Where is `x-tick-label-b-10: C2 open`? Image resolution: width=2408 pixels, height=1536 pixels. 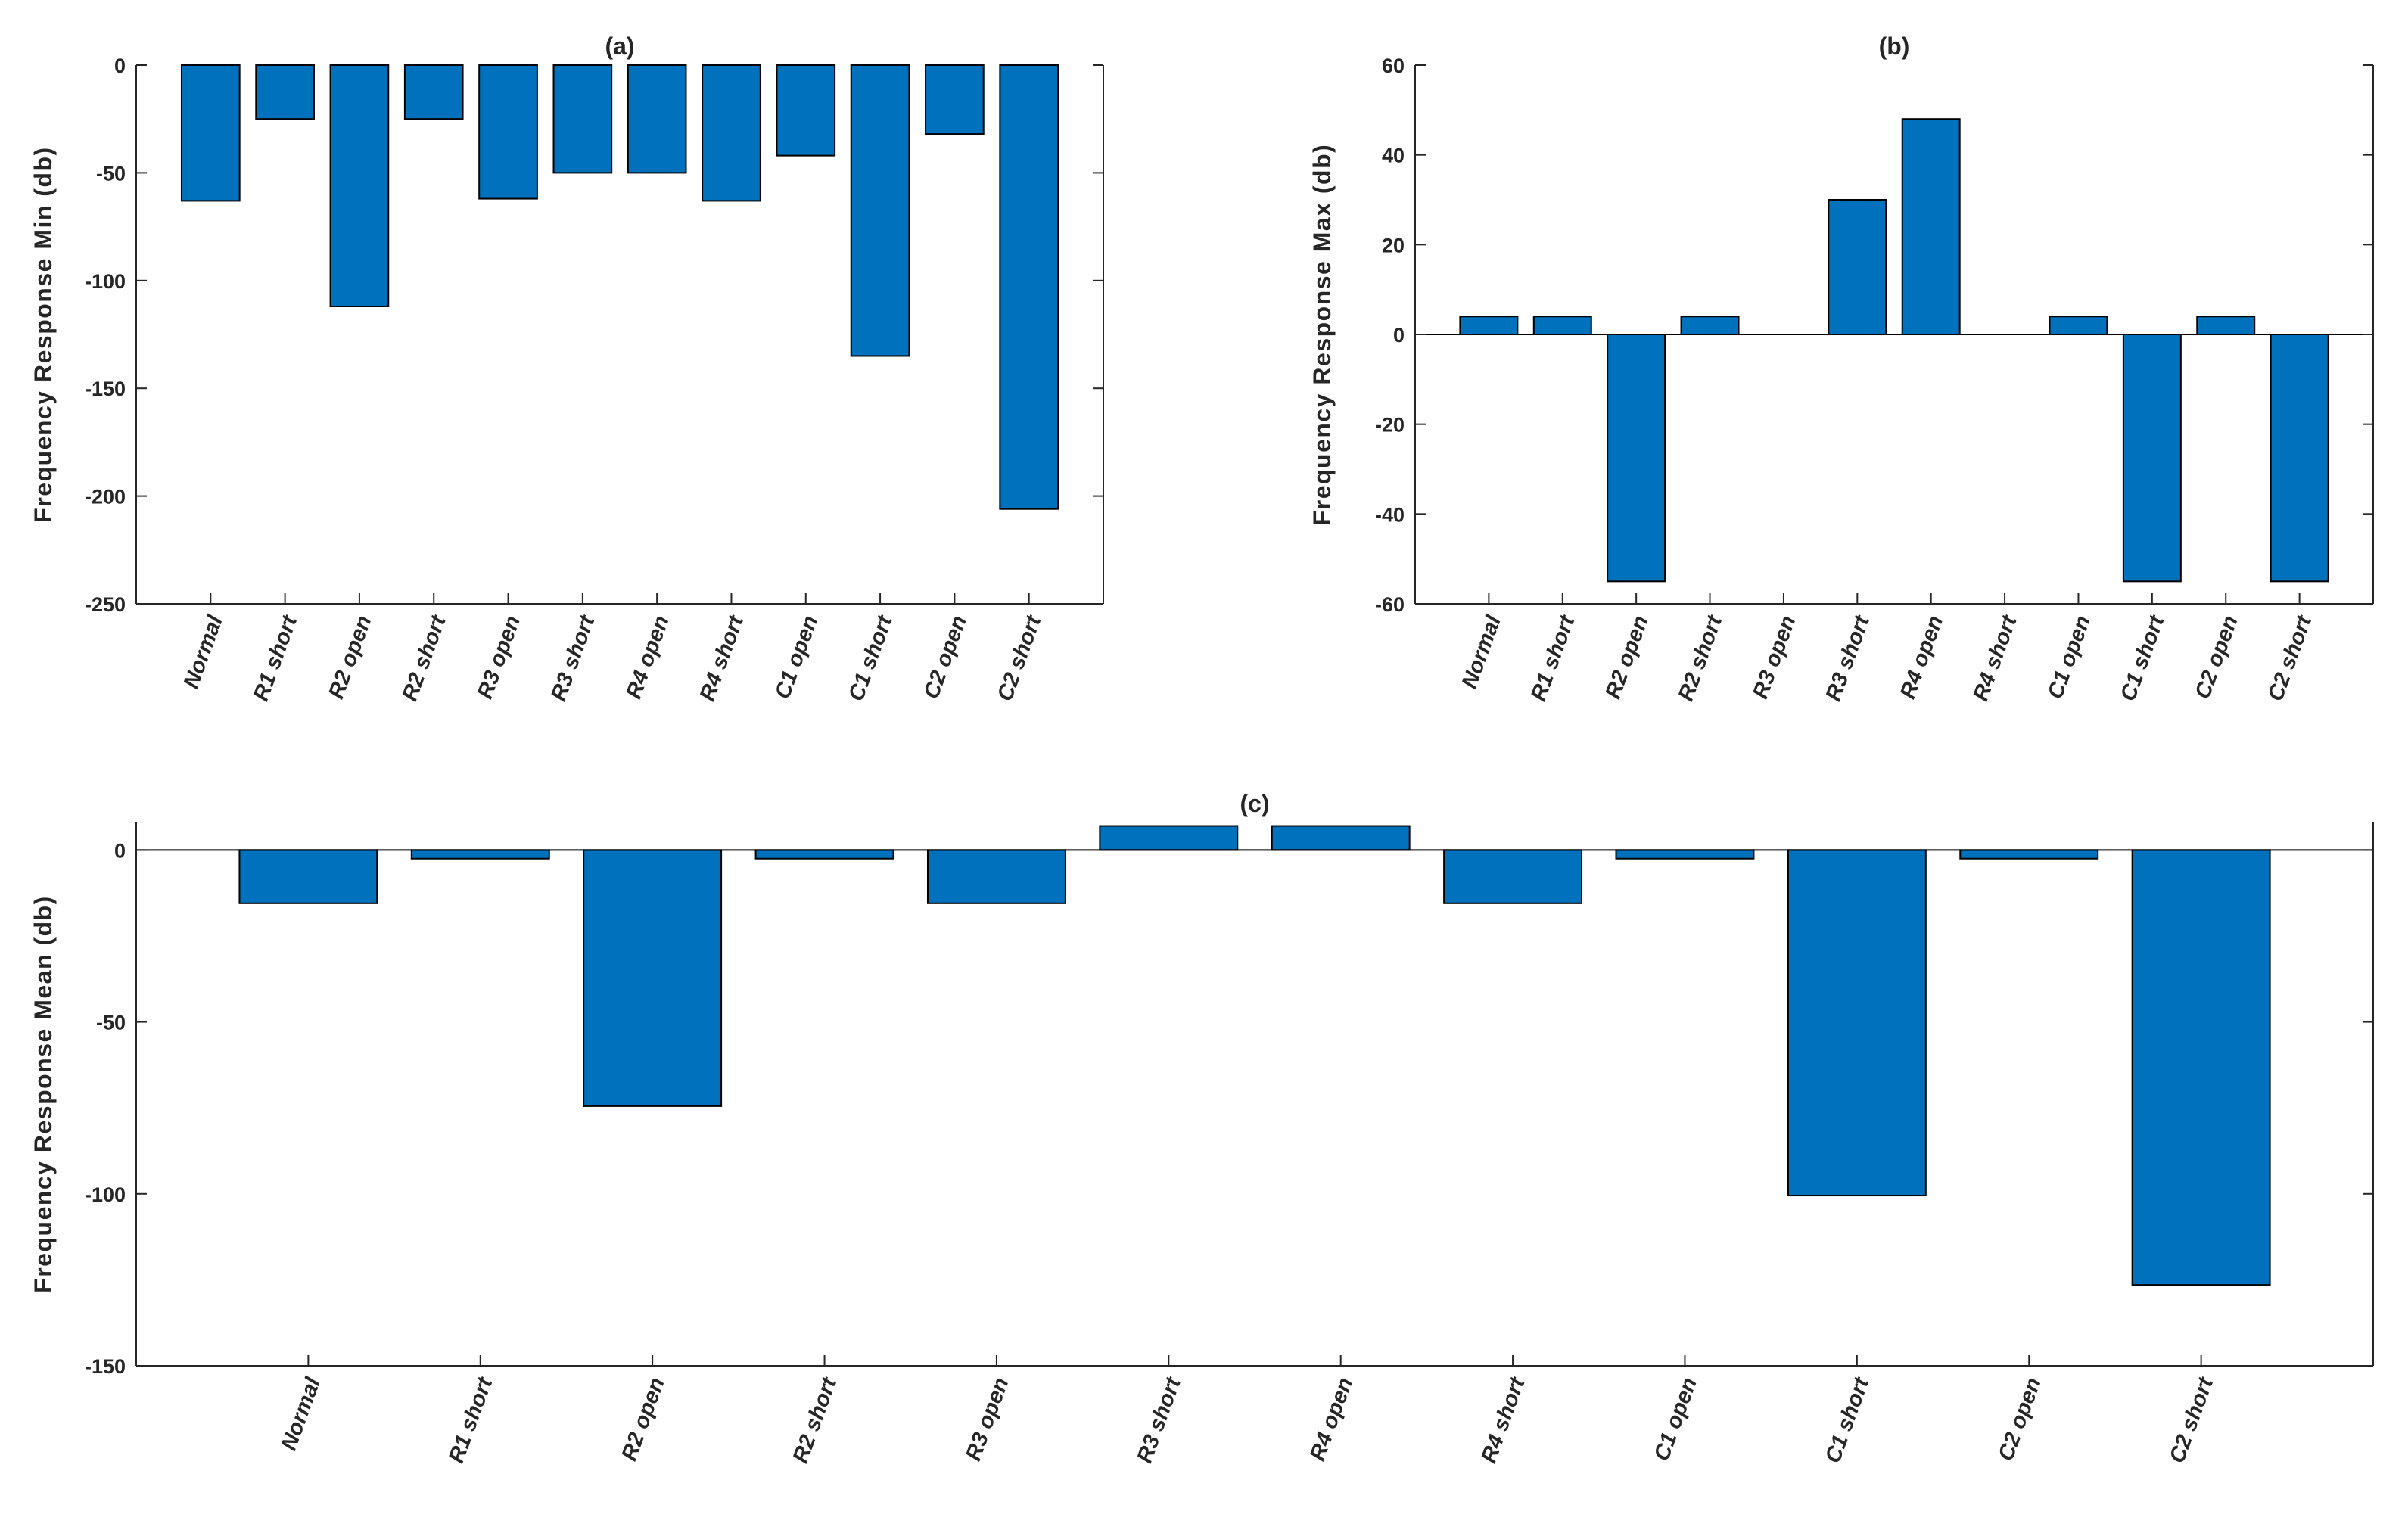
x-tick-label-b-10: C2 open is located at coordinates (2217, 656).